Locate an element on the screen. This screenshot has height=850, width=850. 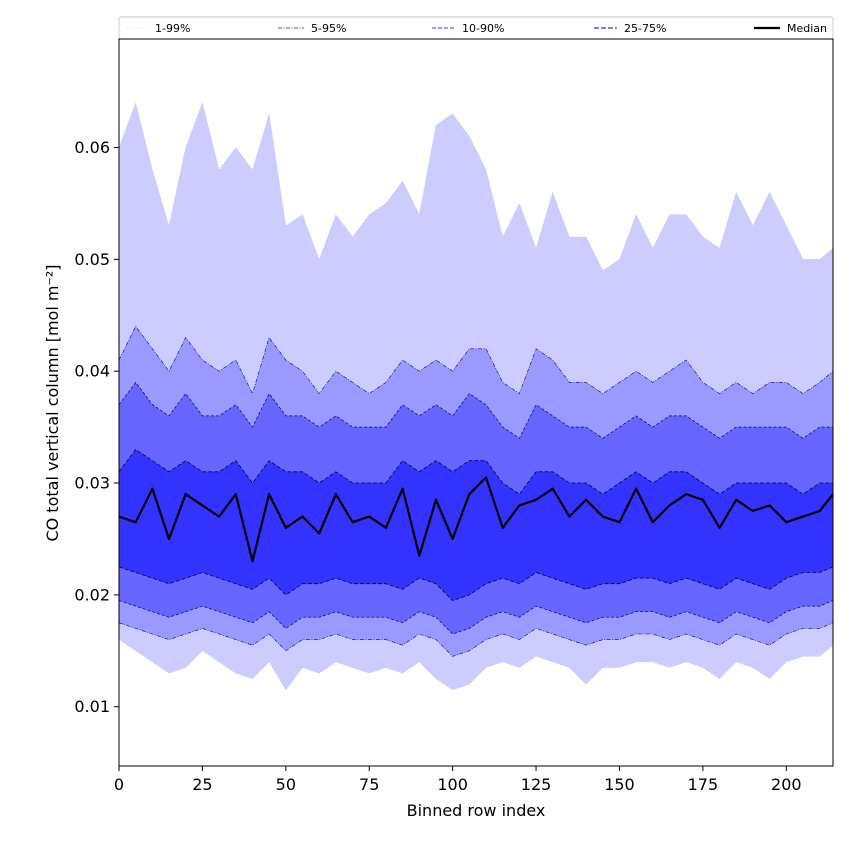
legend-label-25-75%: 25-75% is located at coordinates (645, 28).